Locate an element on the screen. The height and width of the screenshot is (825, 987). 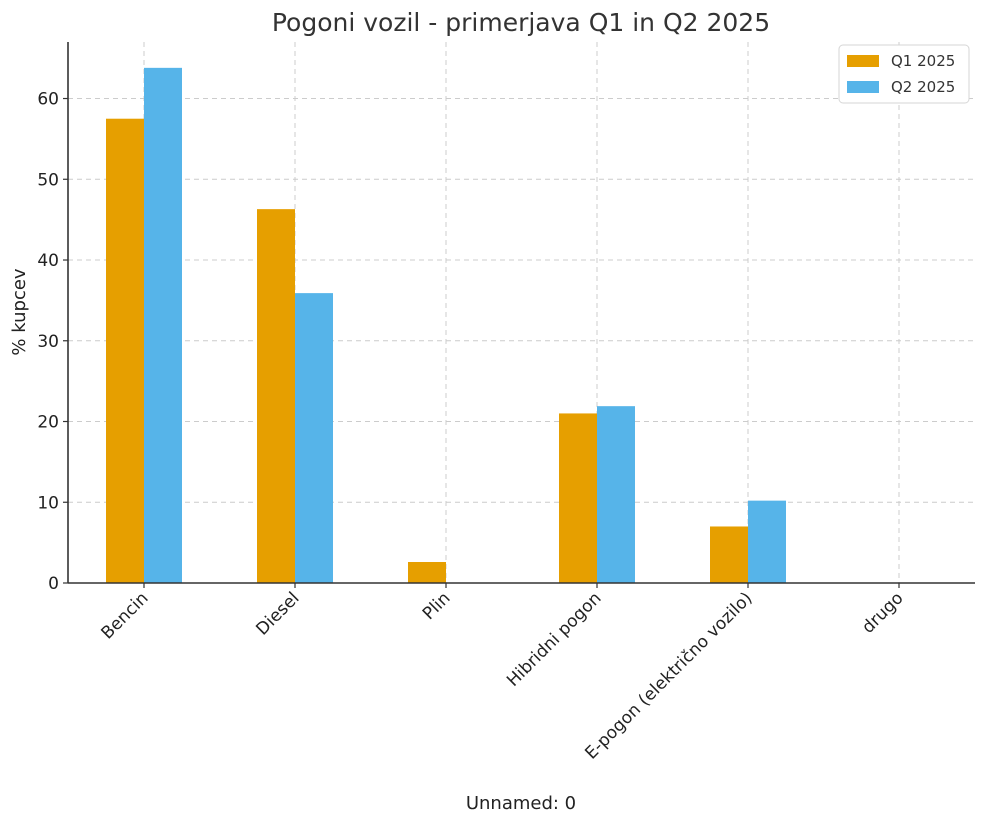
legend-swatch-q2 is located at coordinates (863, 87).